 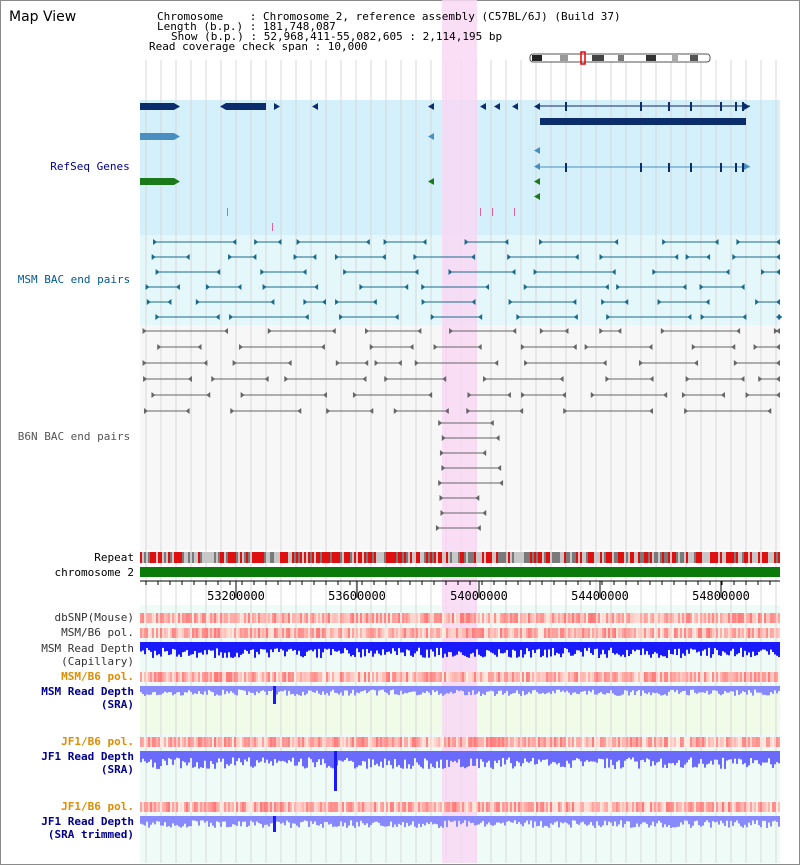 What do you see at coordinates (537, 166) in the screenshot?
I see `gene-arrow` at bounding box center [537, 166].